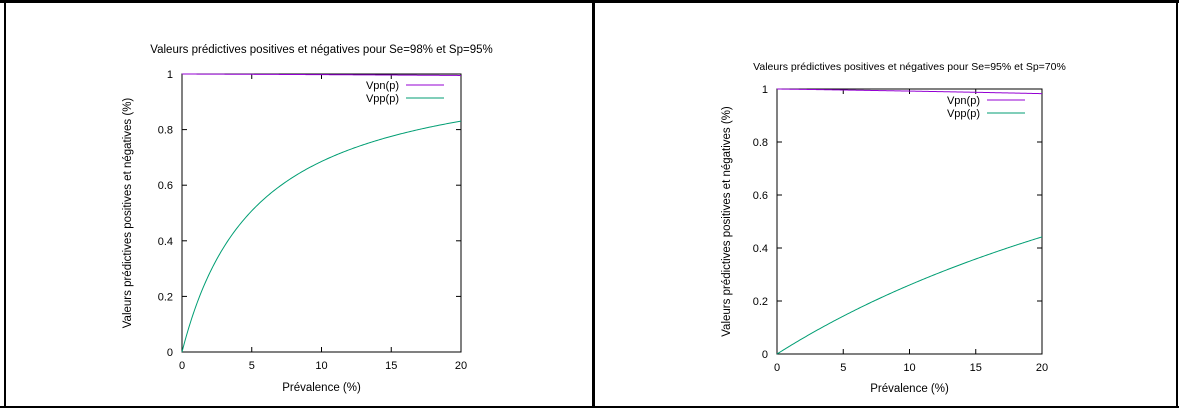 This screenshot has height=408, width=1179. Describe the element at coordinates (589, 1) in the screenshot. I see `frame-border-top` at that location.